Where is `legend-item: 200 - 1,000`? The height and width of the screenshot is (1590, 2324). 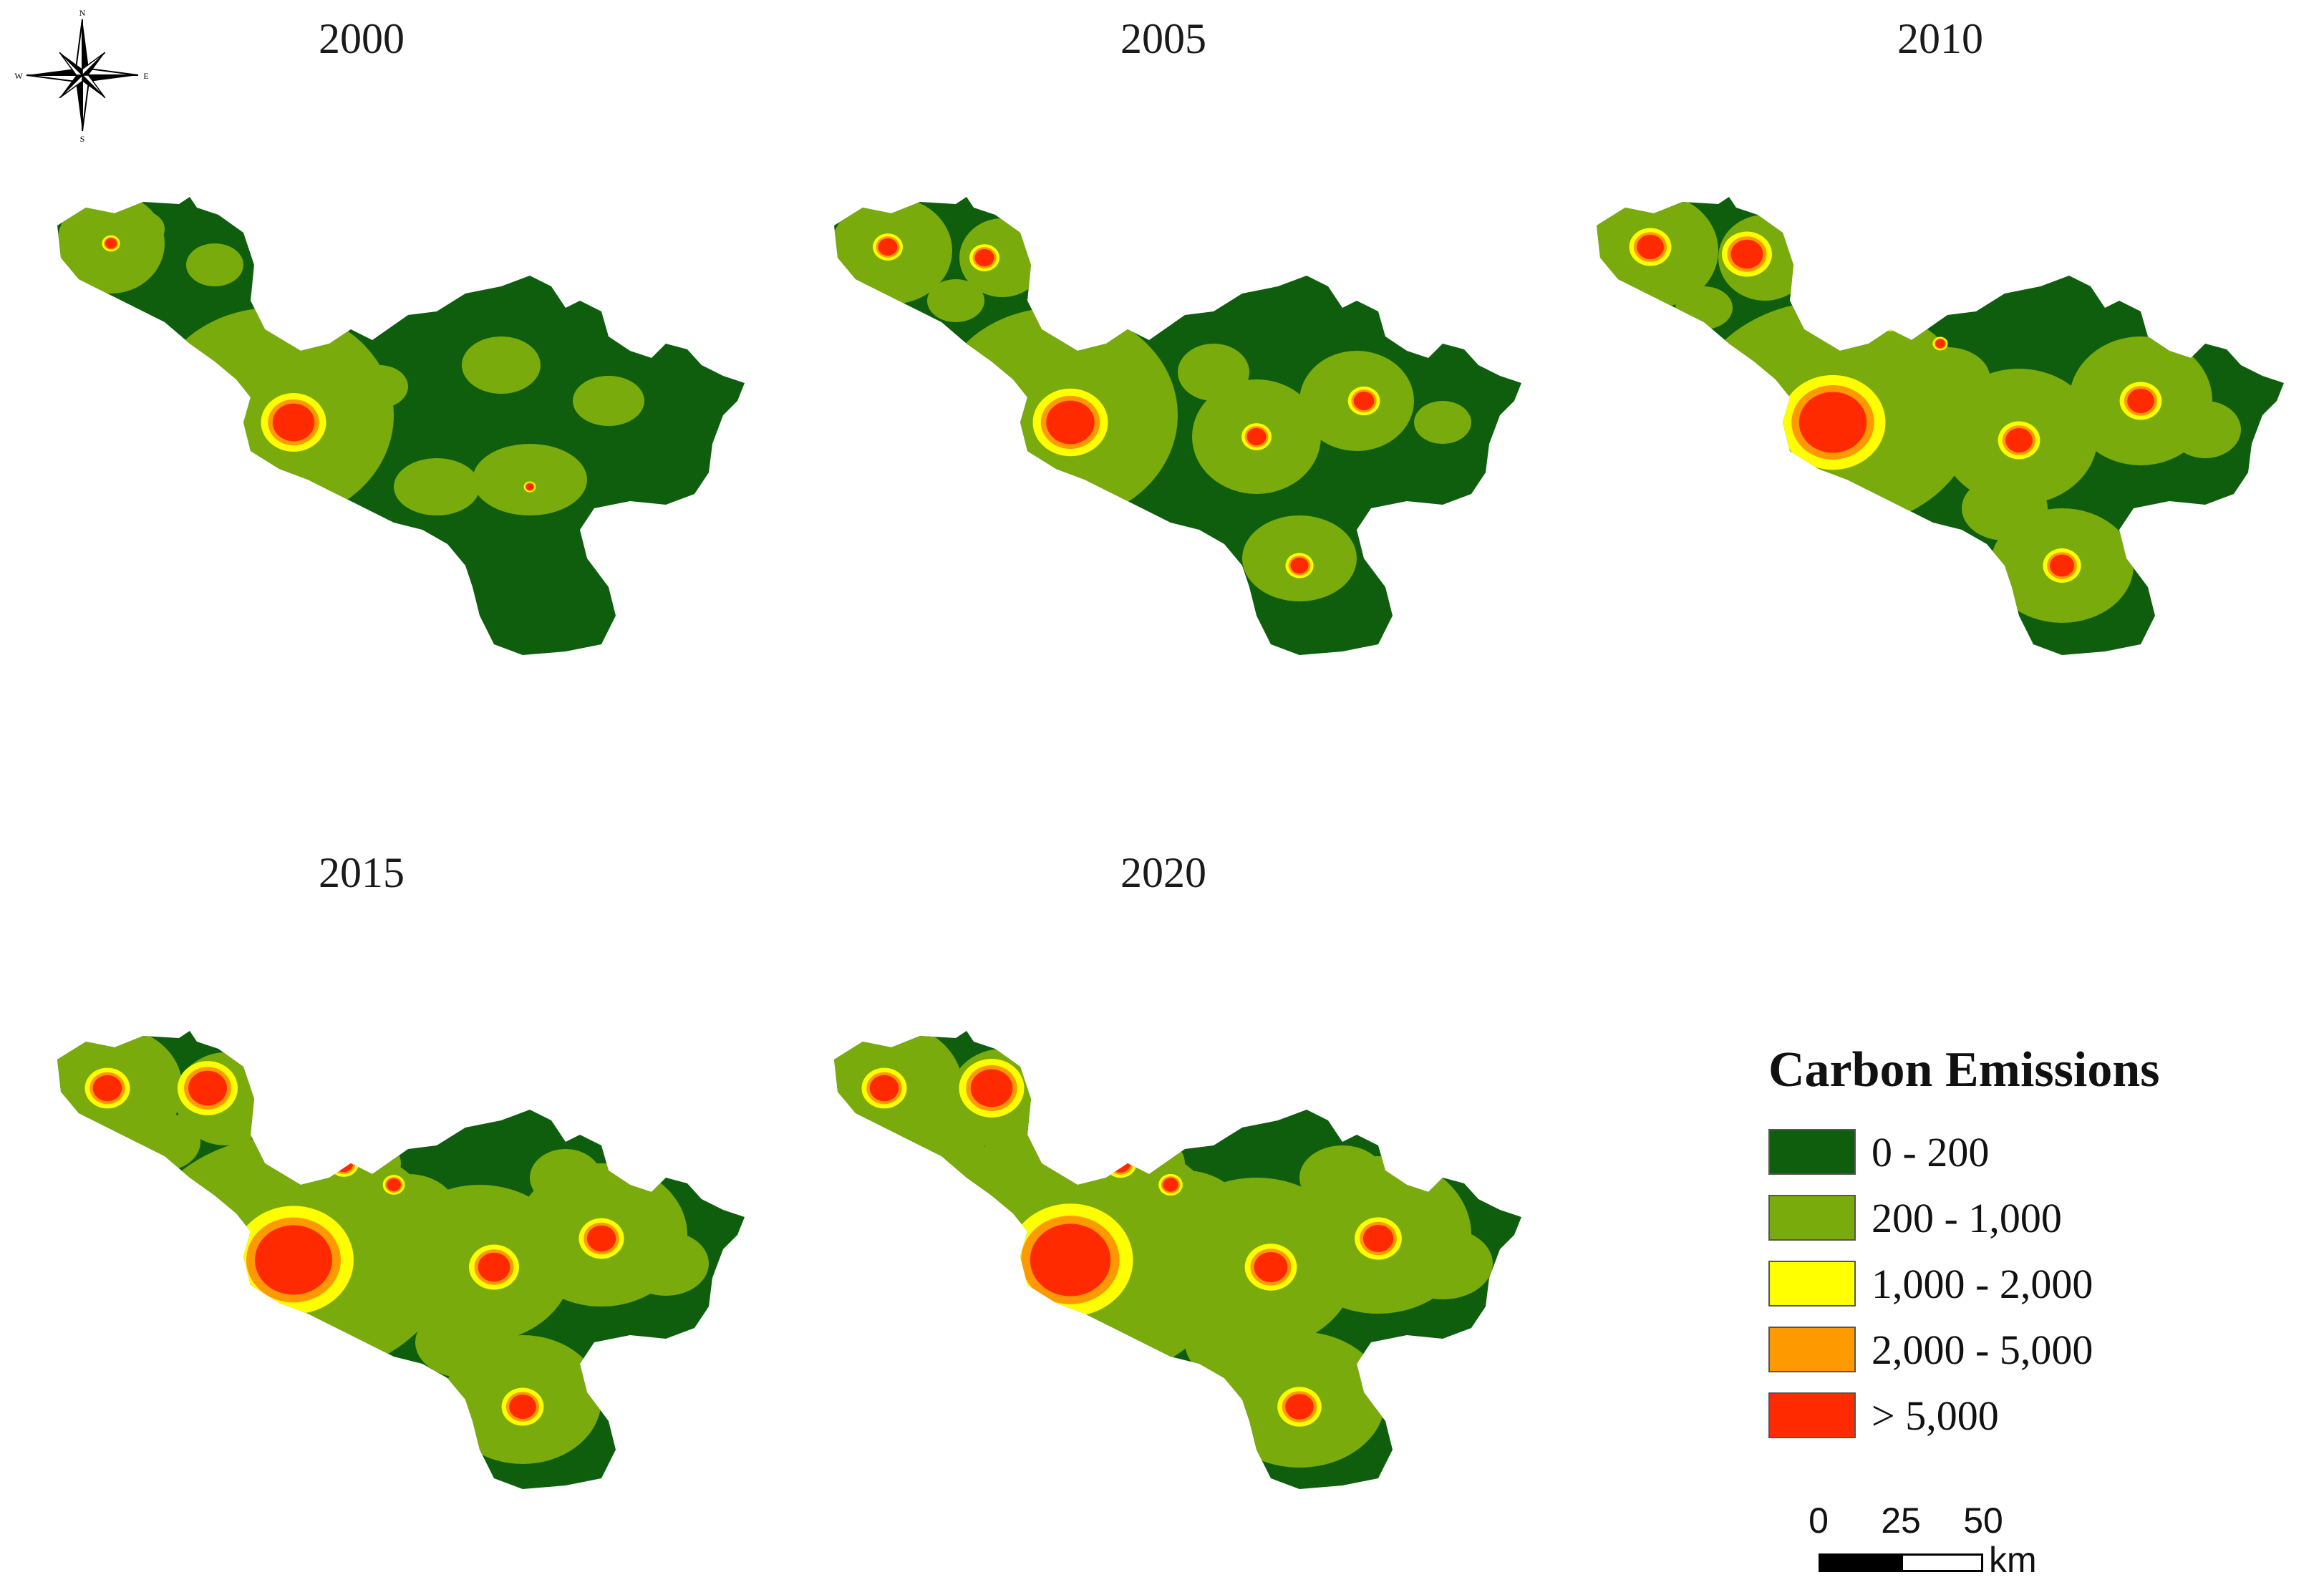 legend-item: 200 - 1,000 is located at coordinates (2019, 1218).